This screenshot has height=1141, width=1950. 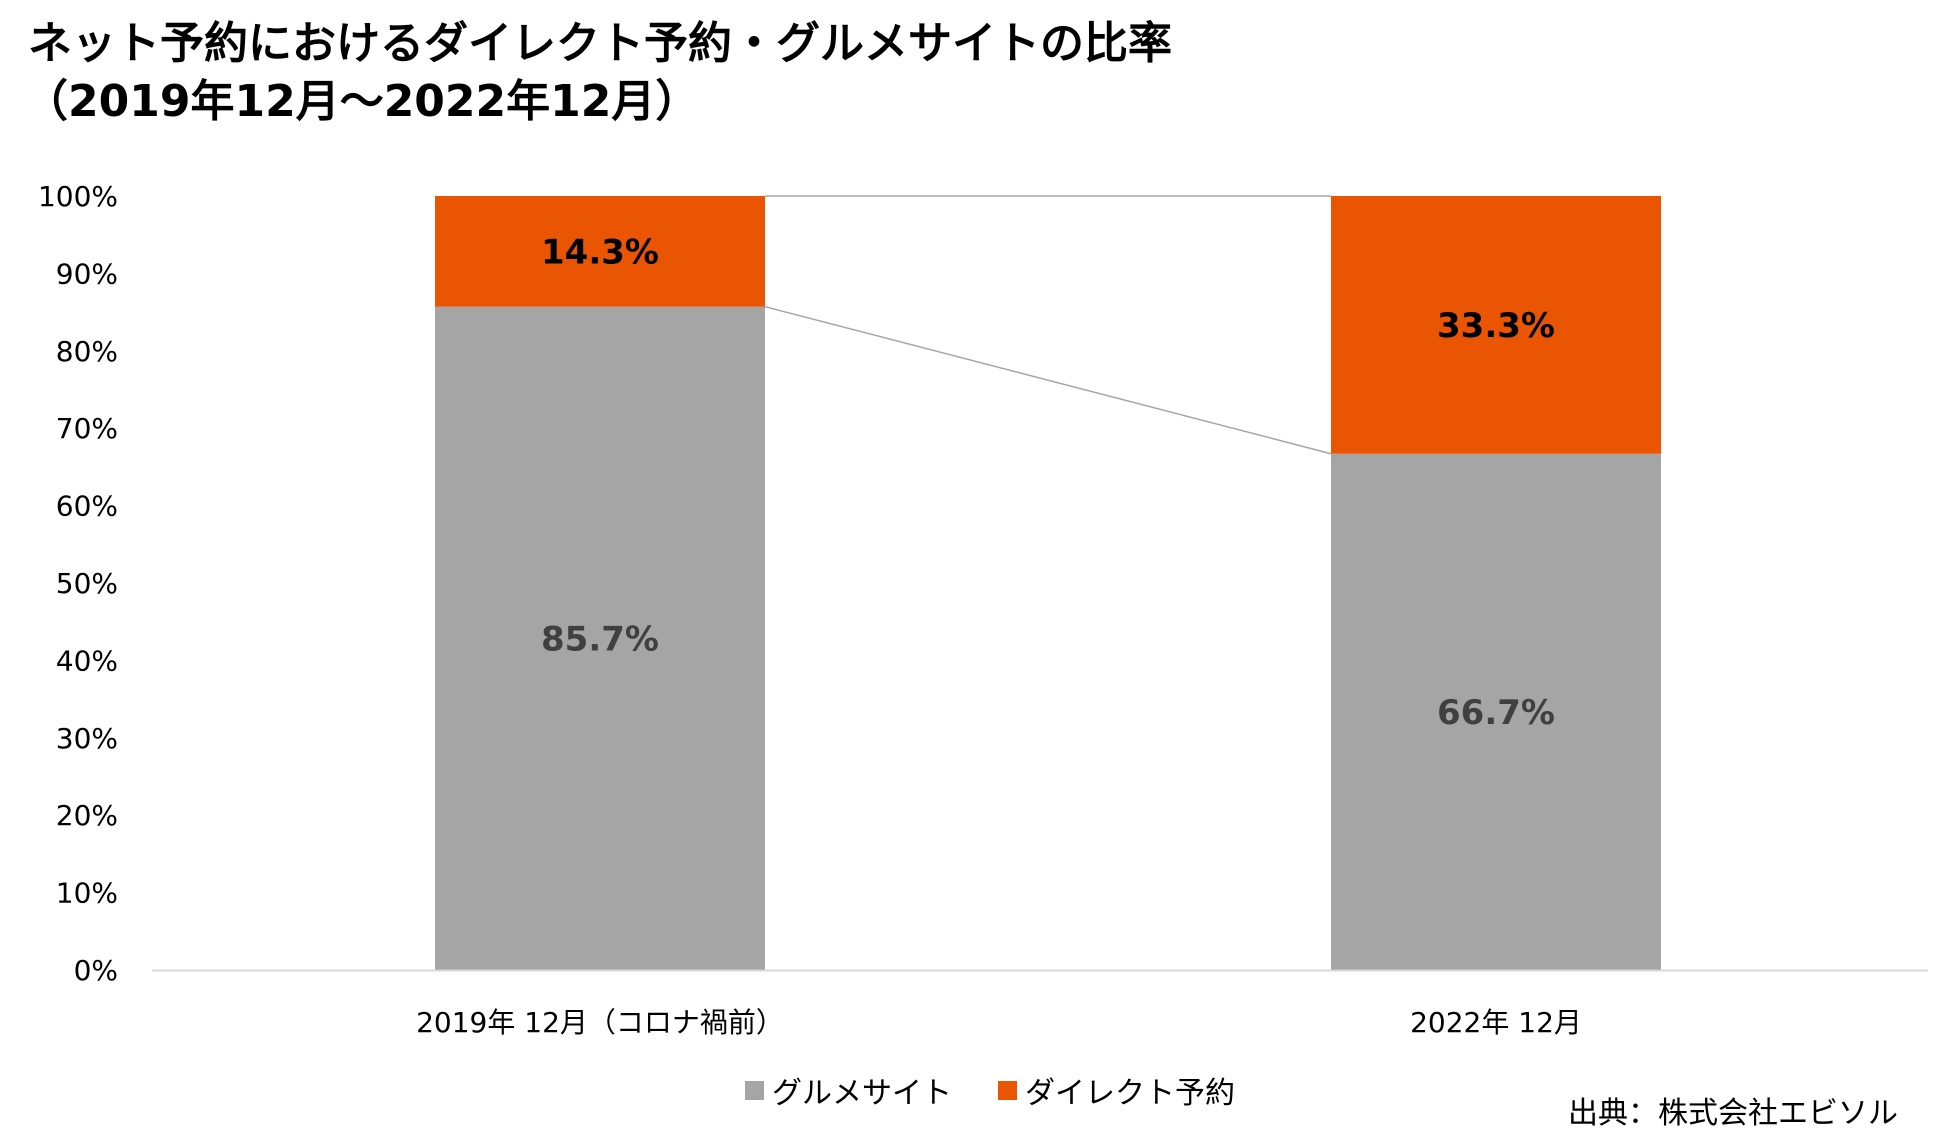 I want to click on data-label: 33.3%, so click(x=1496, y=326).